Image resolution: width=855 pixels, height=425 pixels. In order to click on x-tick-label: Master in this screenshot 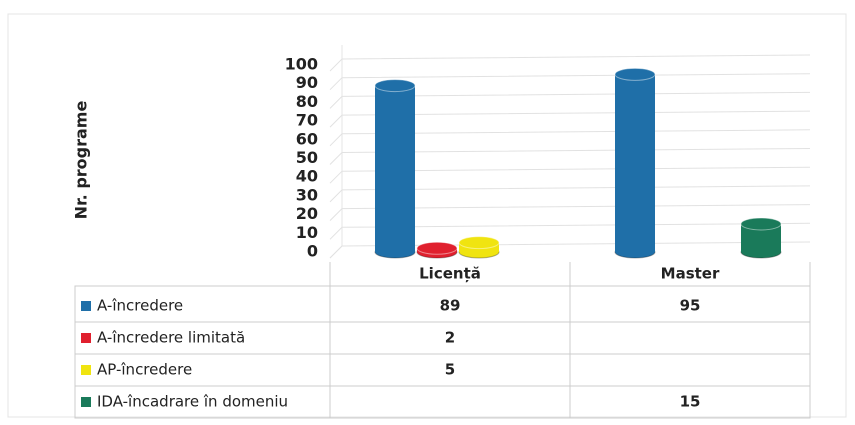, I will do `click(690, 274)`.